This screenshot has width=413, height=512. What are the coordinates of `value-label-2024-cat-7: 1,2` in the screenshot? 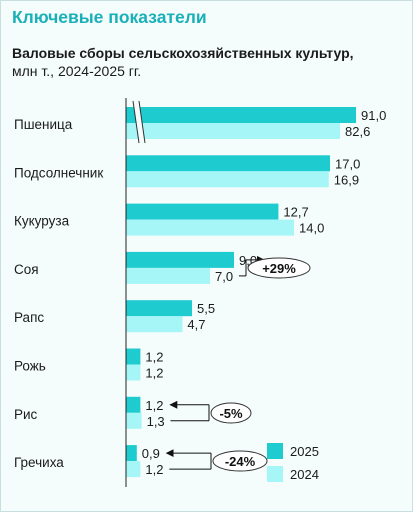 It's located at (154, 469).